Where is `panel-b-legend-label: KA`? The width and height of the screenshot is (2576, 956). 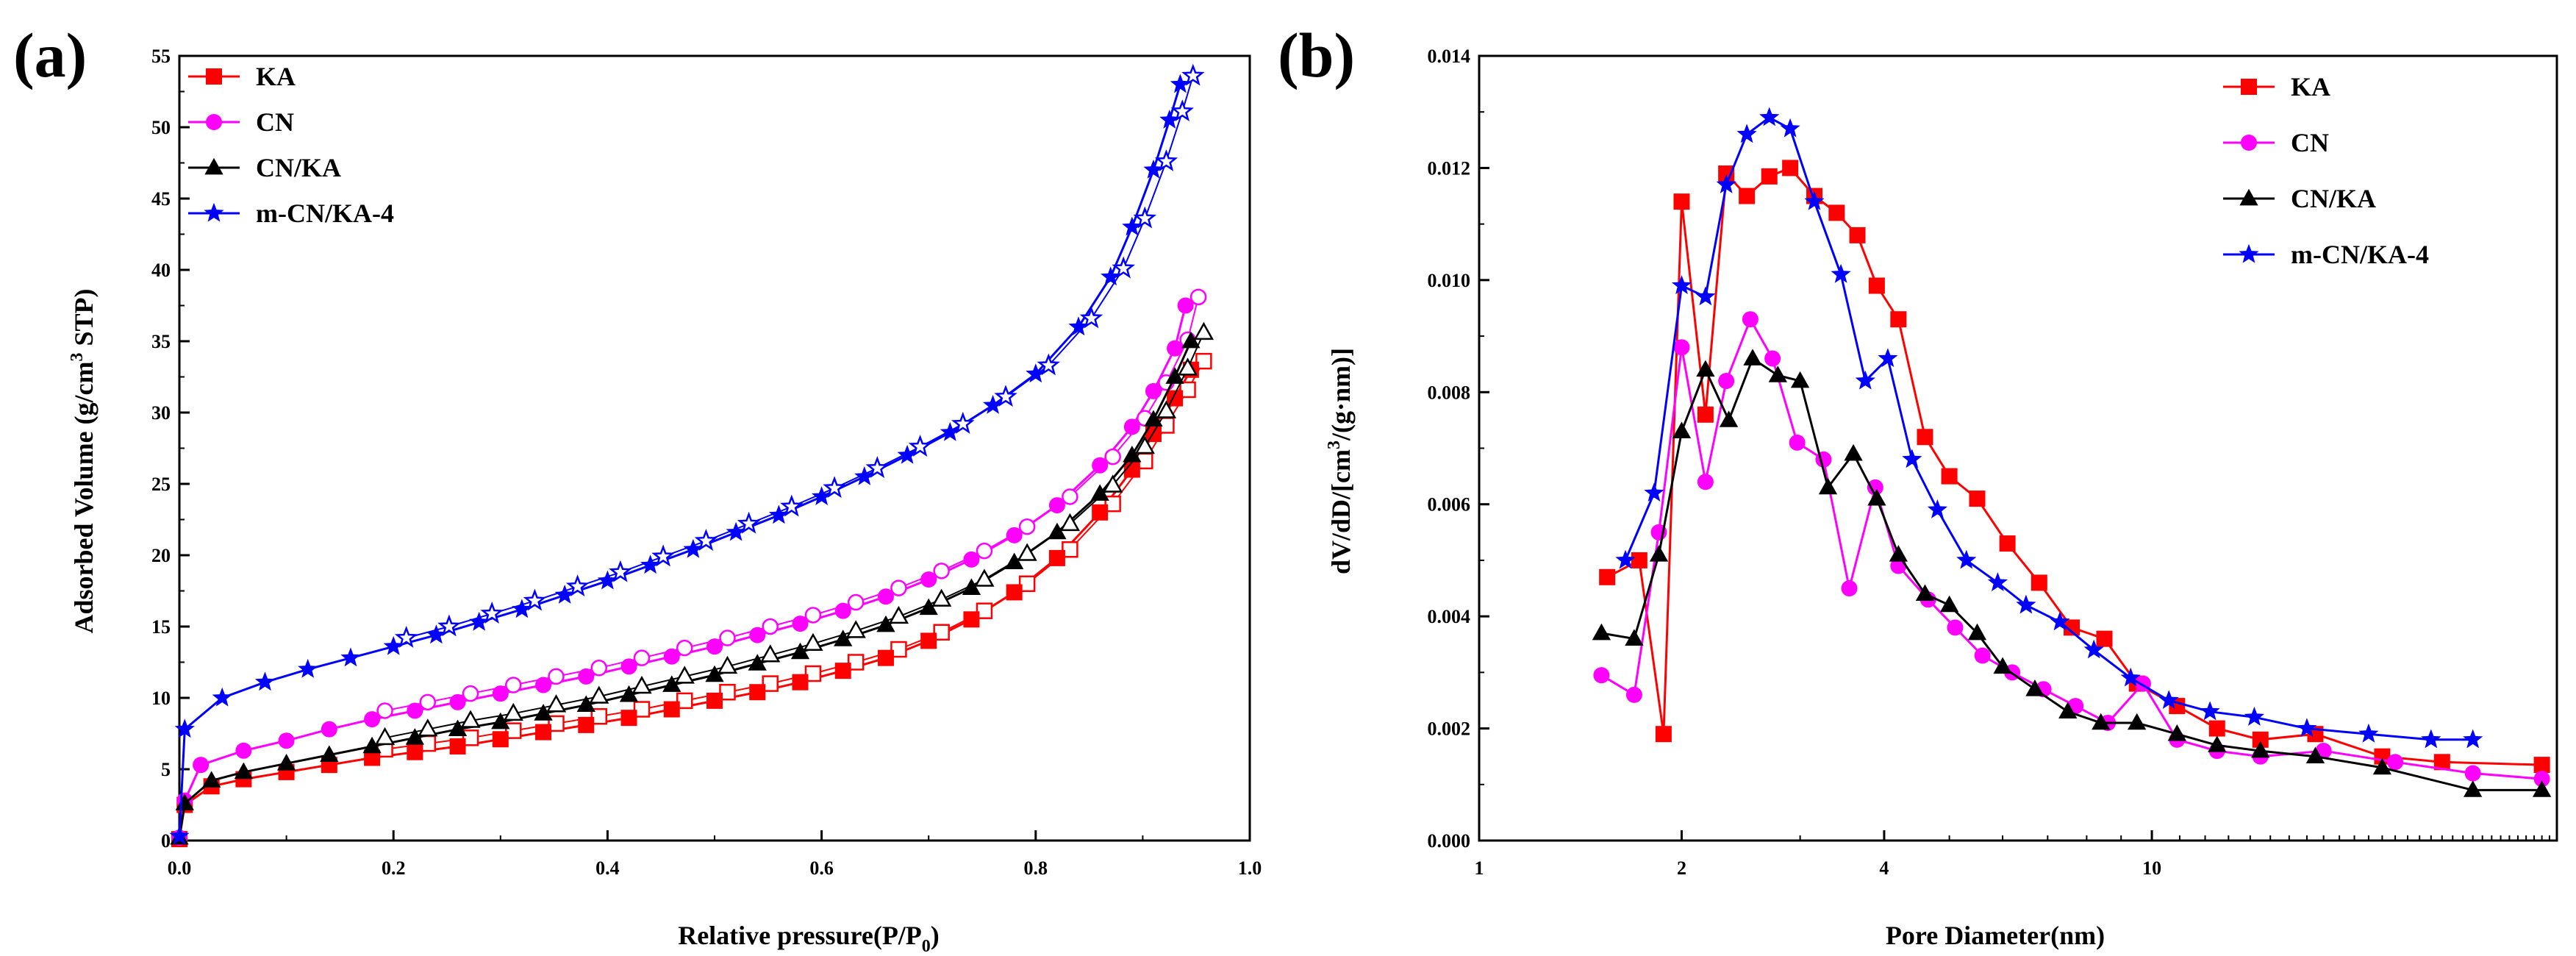 panel-b-legend-label: KA is located at coordinates (2310, 86).